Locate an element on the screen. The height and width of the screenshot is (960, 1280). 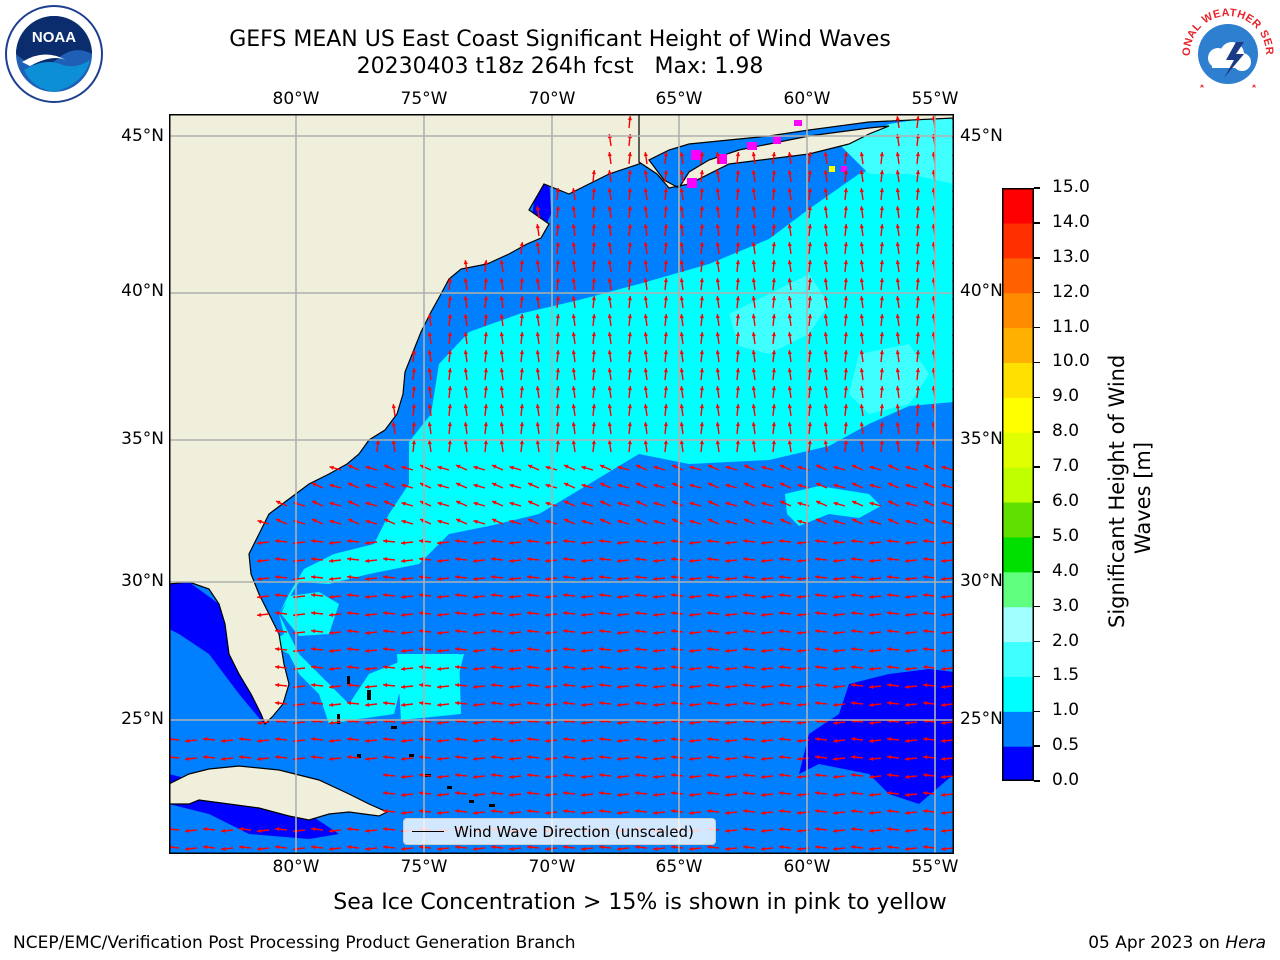
legend-label: Wind Wave Direction (unscaled) is located at coordinates (574, 831).